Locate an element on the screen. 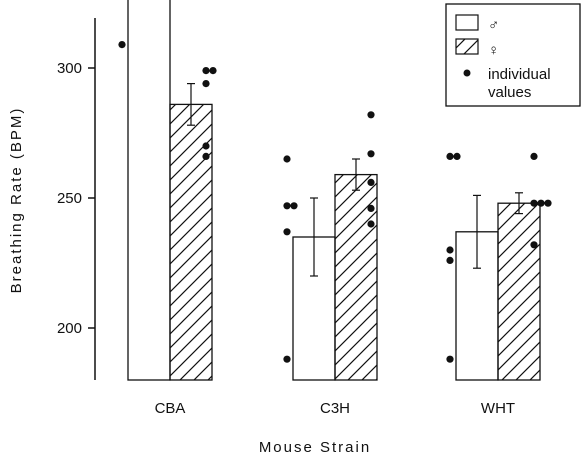 Image resolution: width=585 pixels, height=460 pixels. legend-swatch-male is located at coordinates (467, 22).